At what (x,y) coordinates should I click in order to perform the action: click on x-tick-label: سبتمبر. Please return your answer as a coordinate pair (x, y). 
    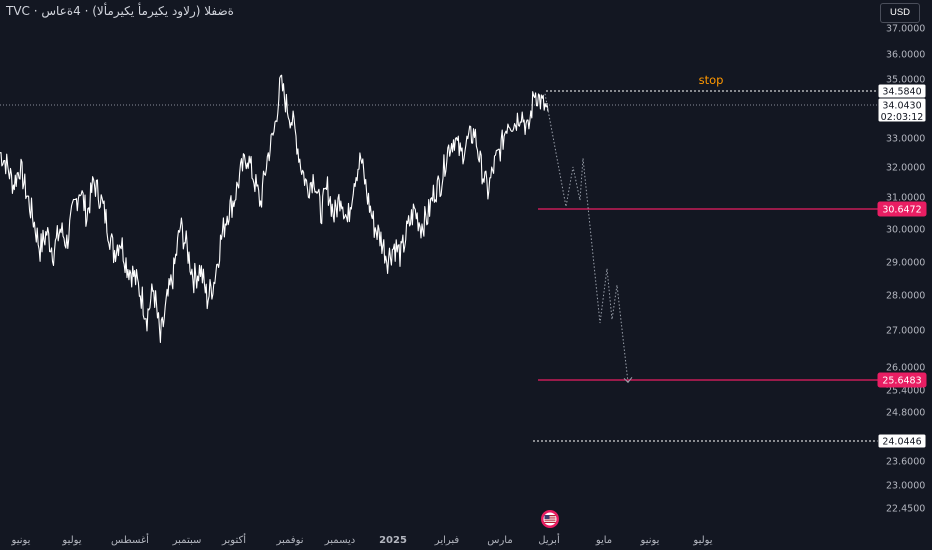
    Looking at the image, I should click on (187, 540).